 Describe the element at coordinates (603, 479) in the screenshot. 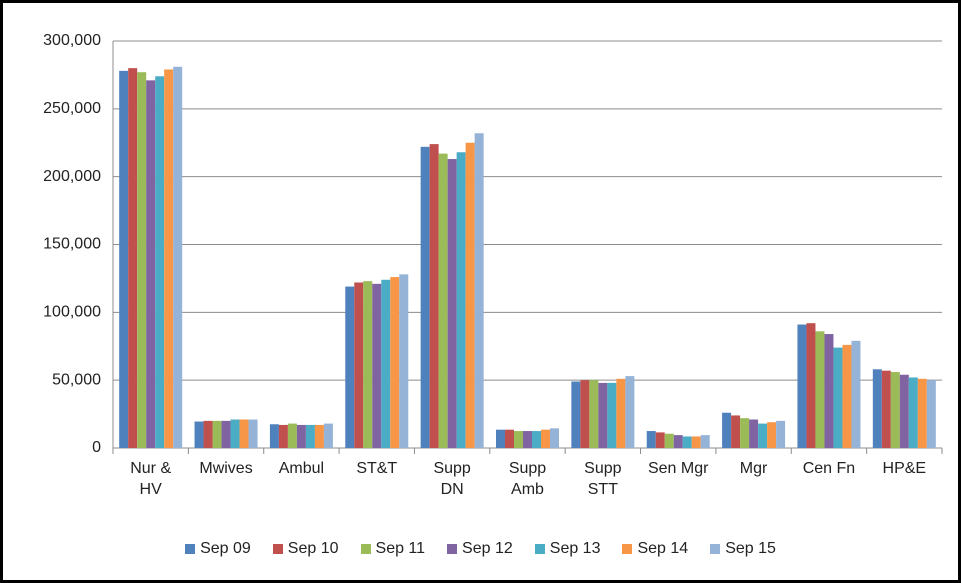

I see `x-tick-label: Supp STT` at that location.